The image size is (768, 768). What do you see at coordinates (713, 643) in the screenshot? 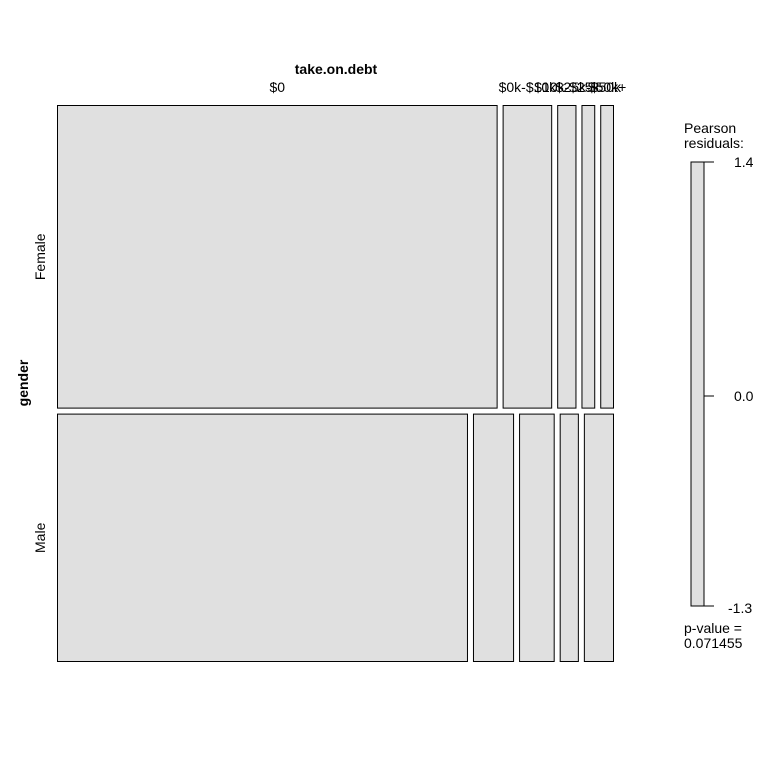
I see `pvalue-line2: 0.071455` at bounding box center [713, 643].